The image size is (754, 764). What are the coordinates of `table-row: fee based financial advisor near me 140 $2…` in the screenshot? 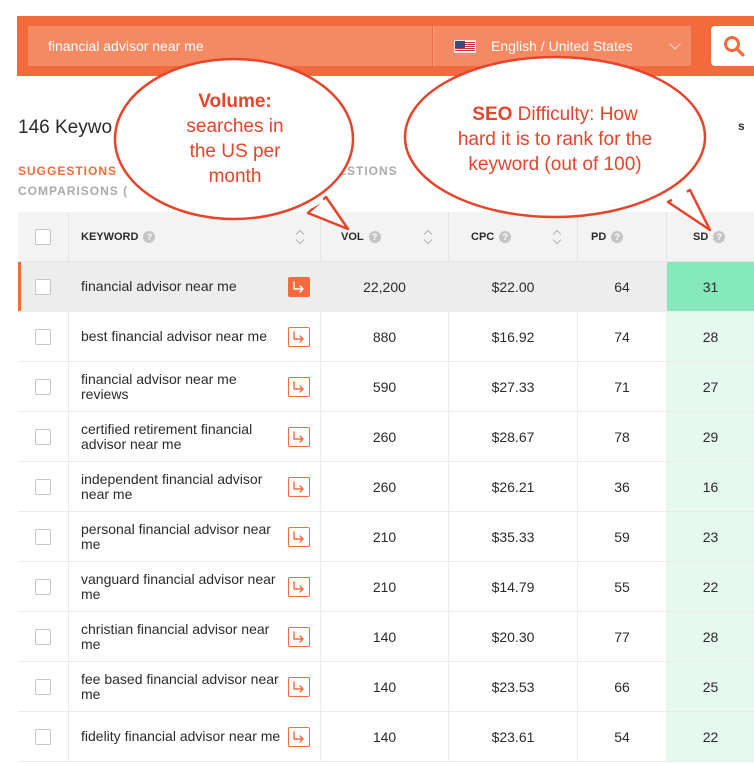 It's located at (386, 687).